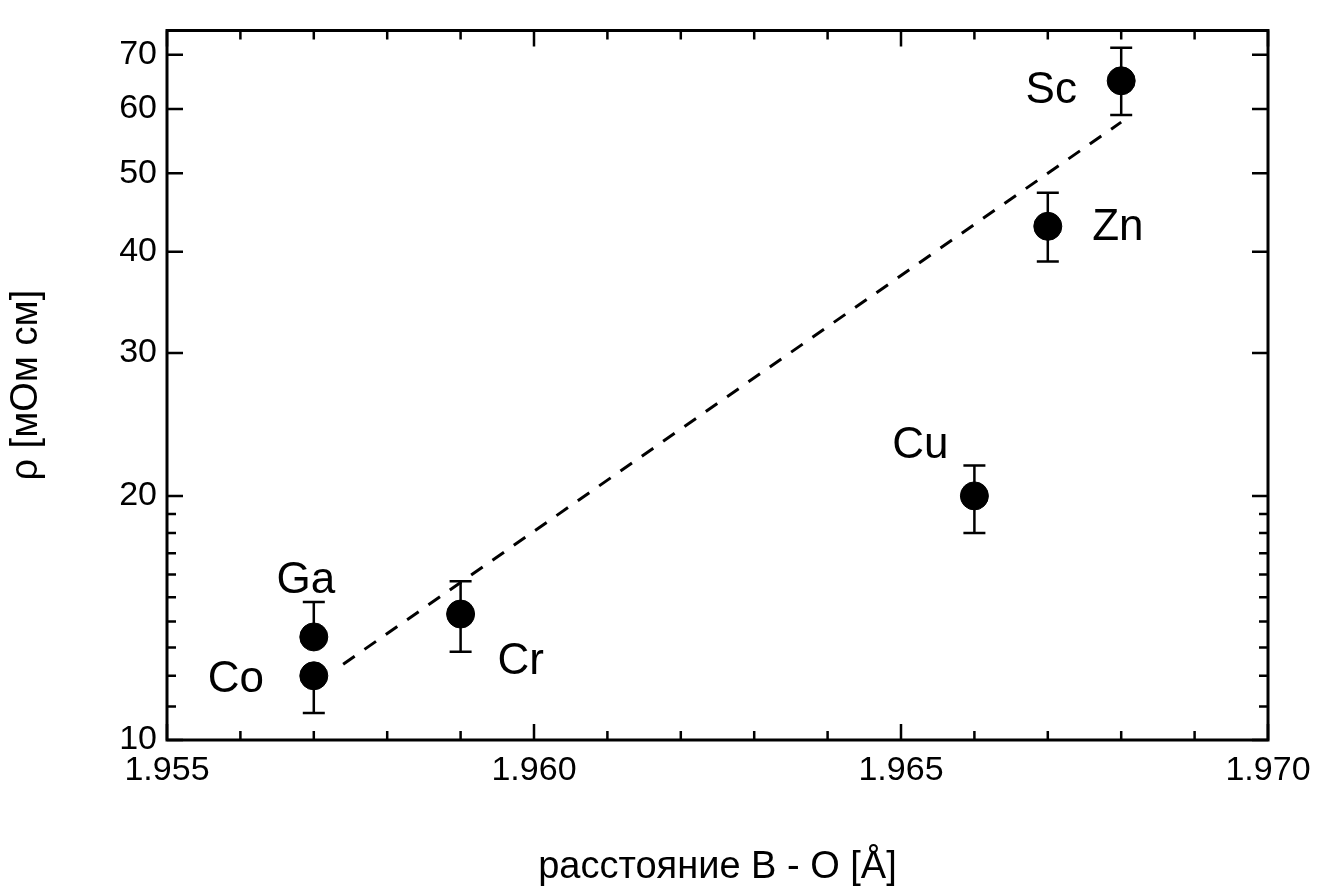 This screenshot has height=894, width=1331. I want to click on y-tick-label: 20, so click(138, 493).